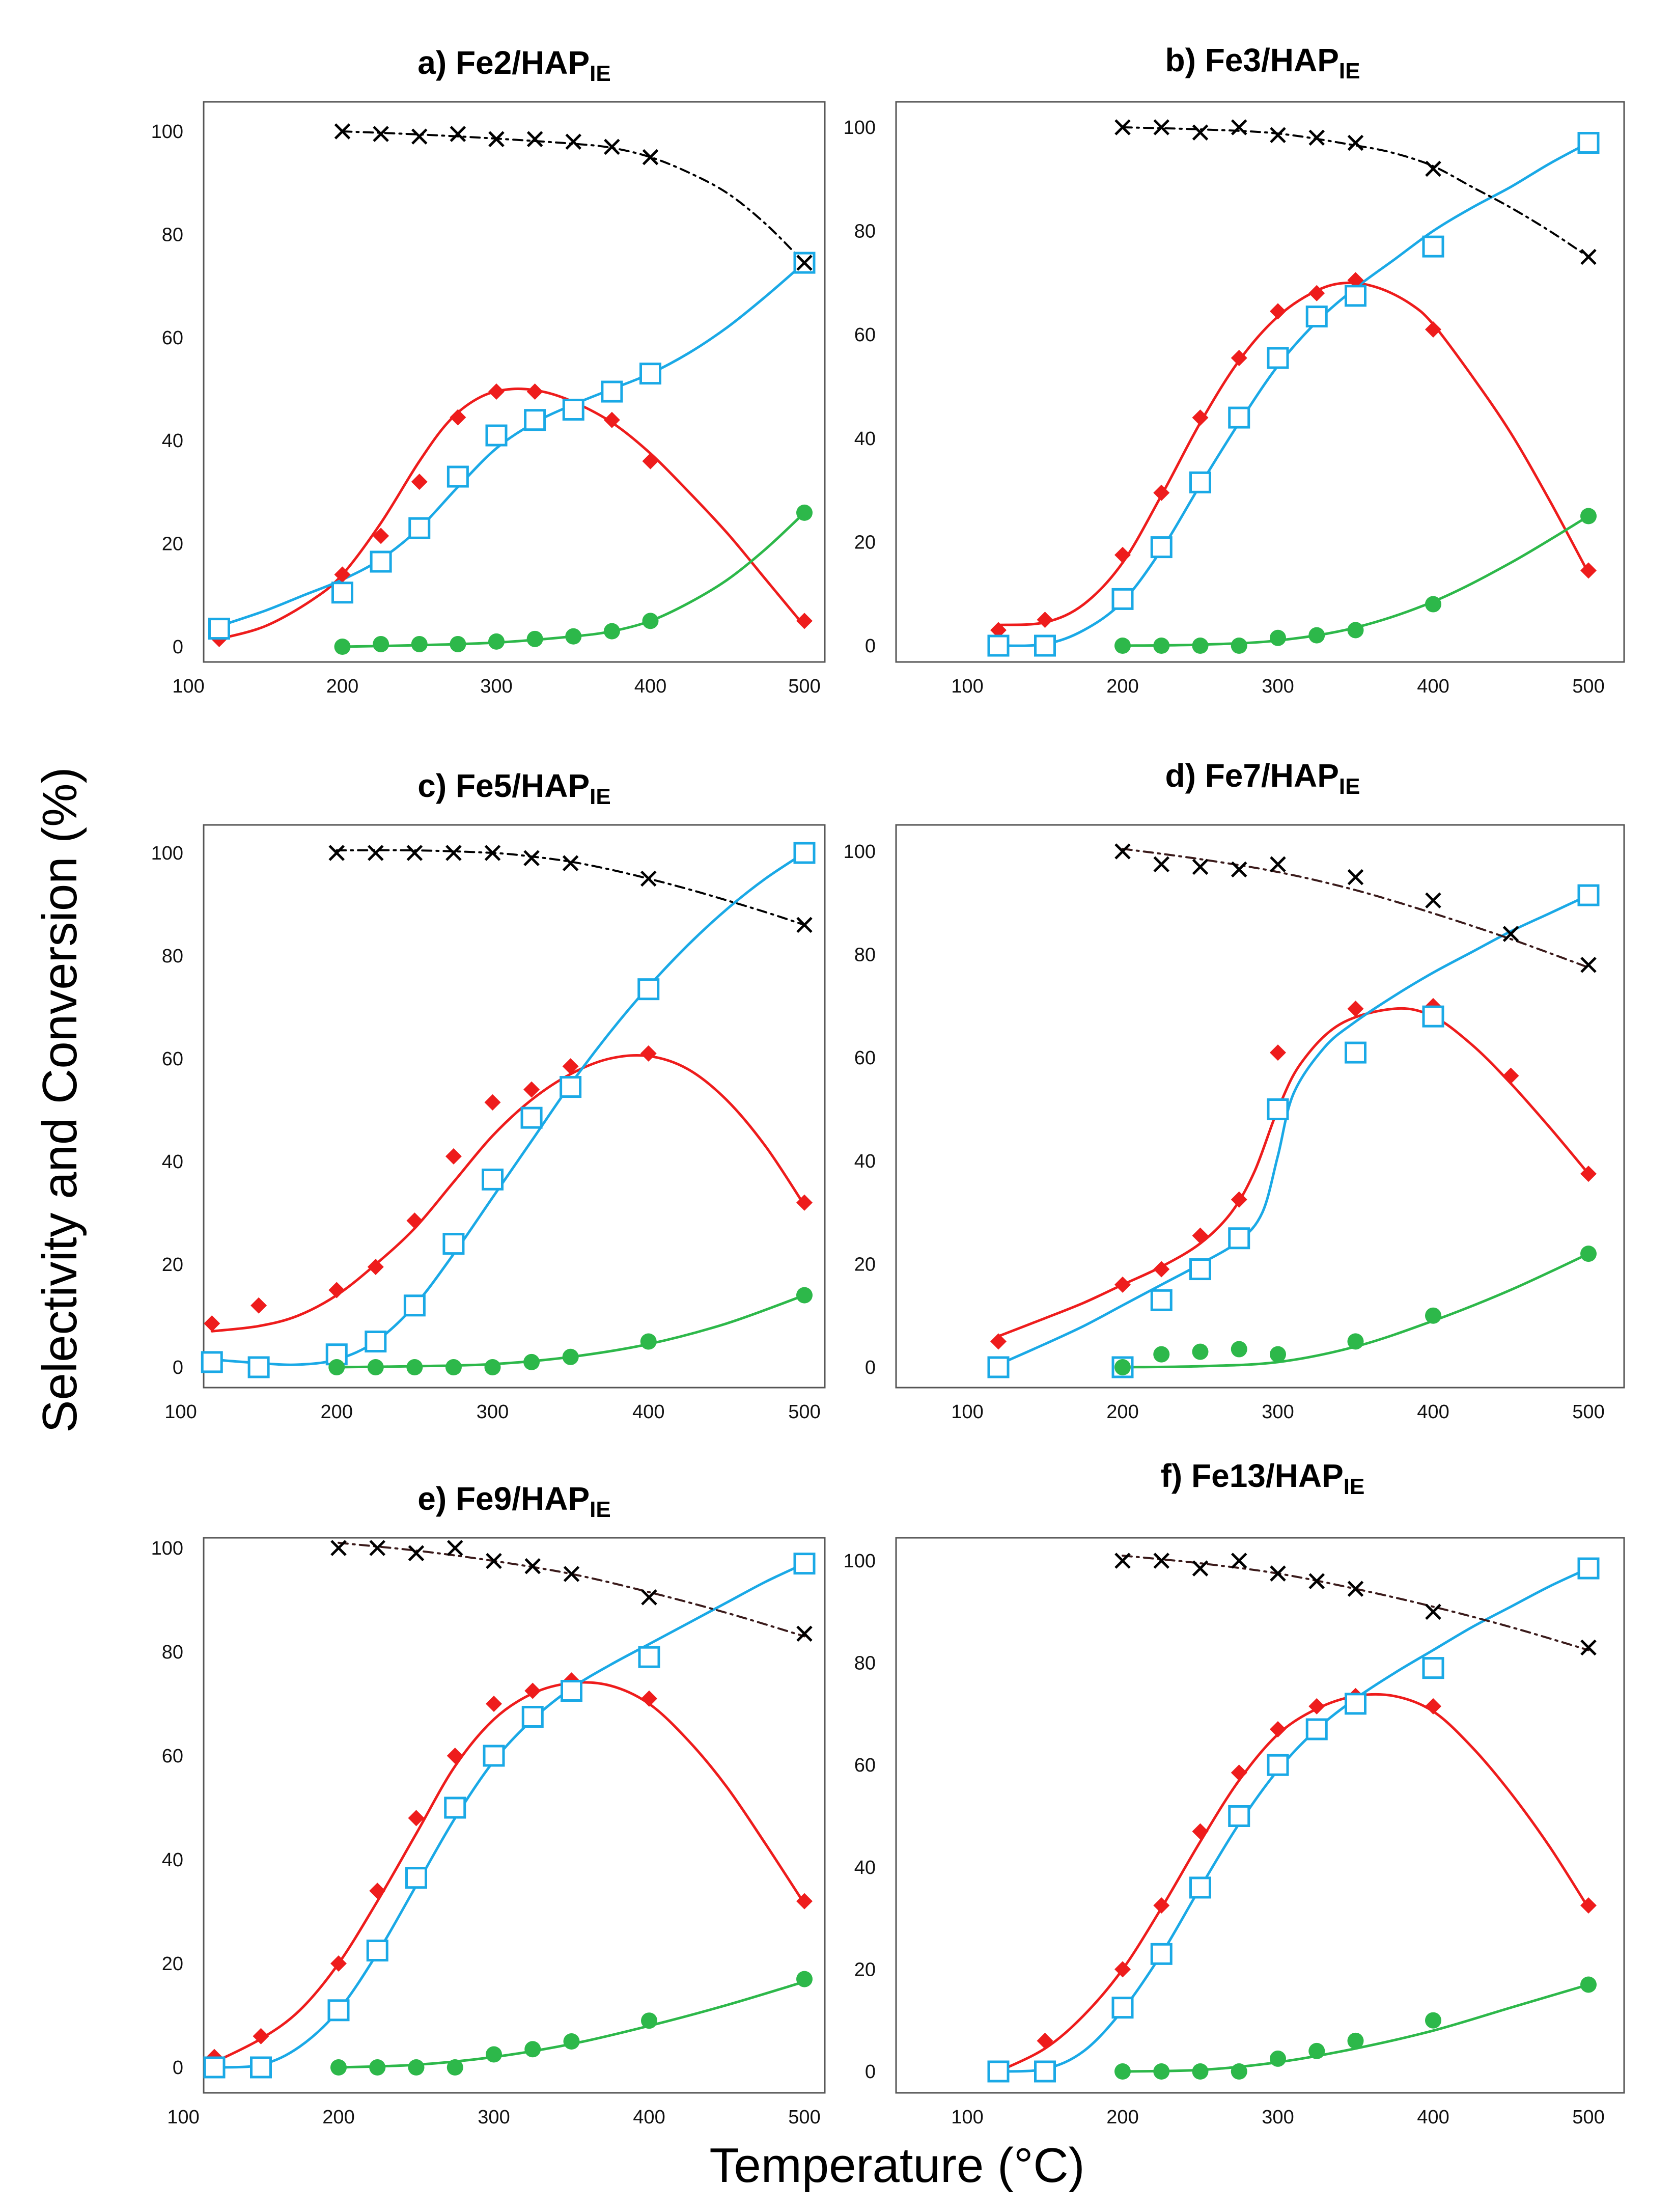  Describe the element at coordinates (1185, 60) in the screenshot. I see `panel-label: b)` at that location.